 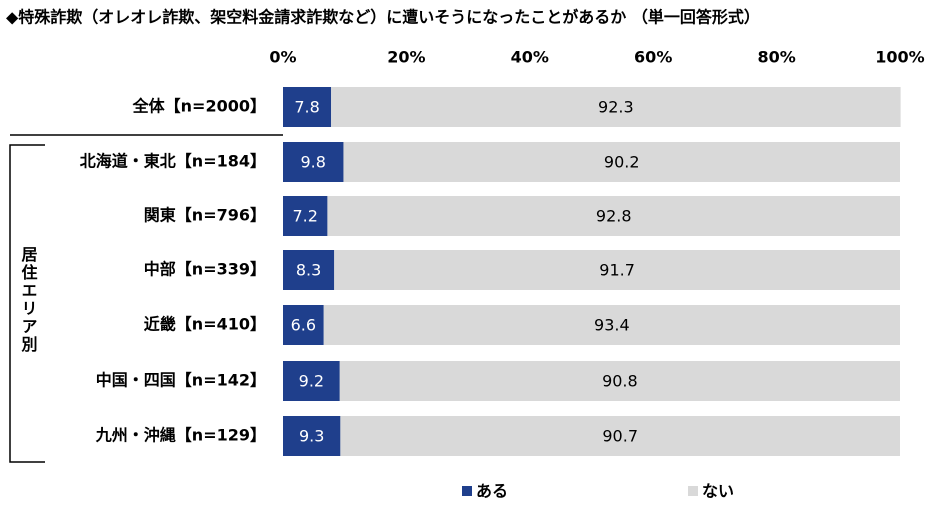 I want to click on value-label: 91.7, so click(x=617, y=270).